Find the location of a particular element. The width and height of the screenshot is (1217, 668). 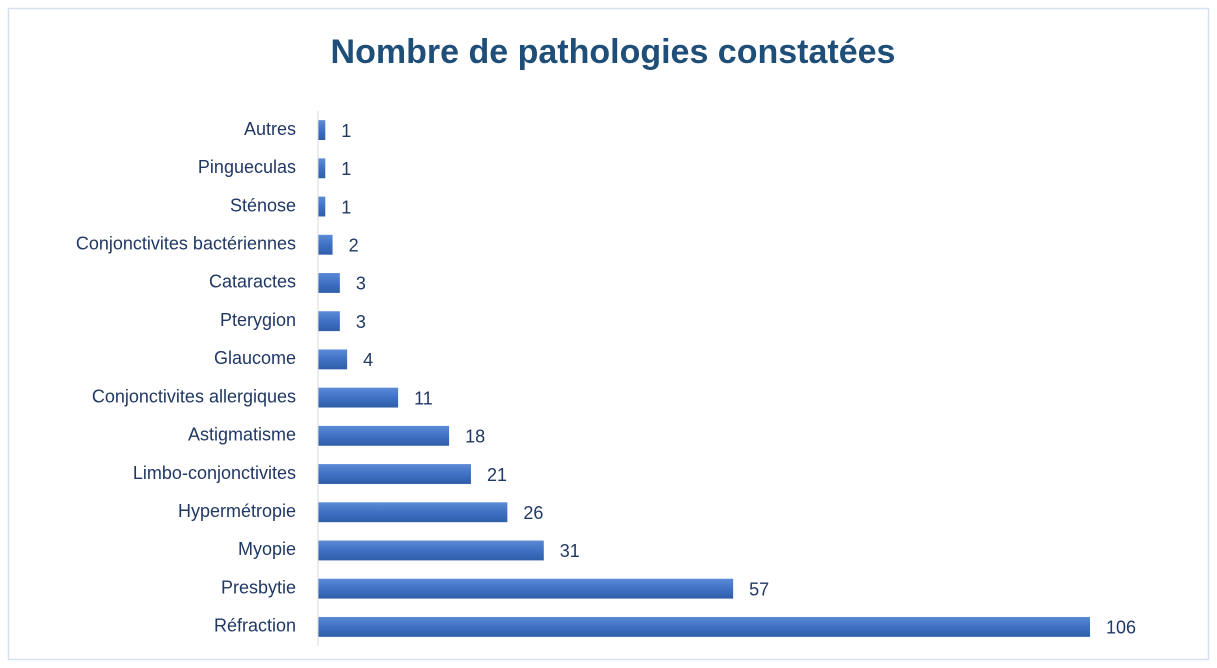

y-tick-label: Presbytie is located at coordinates (258, 587).